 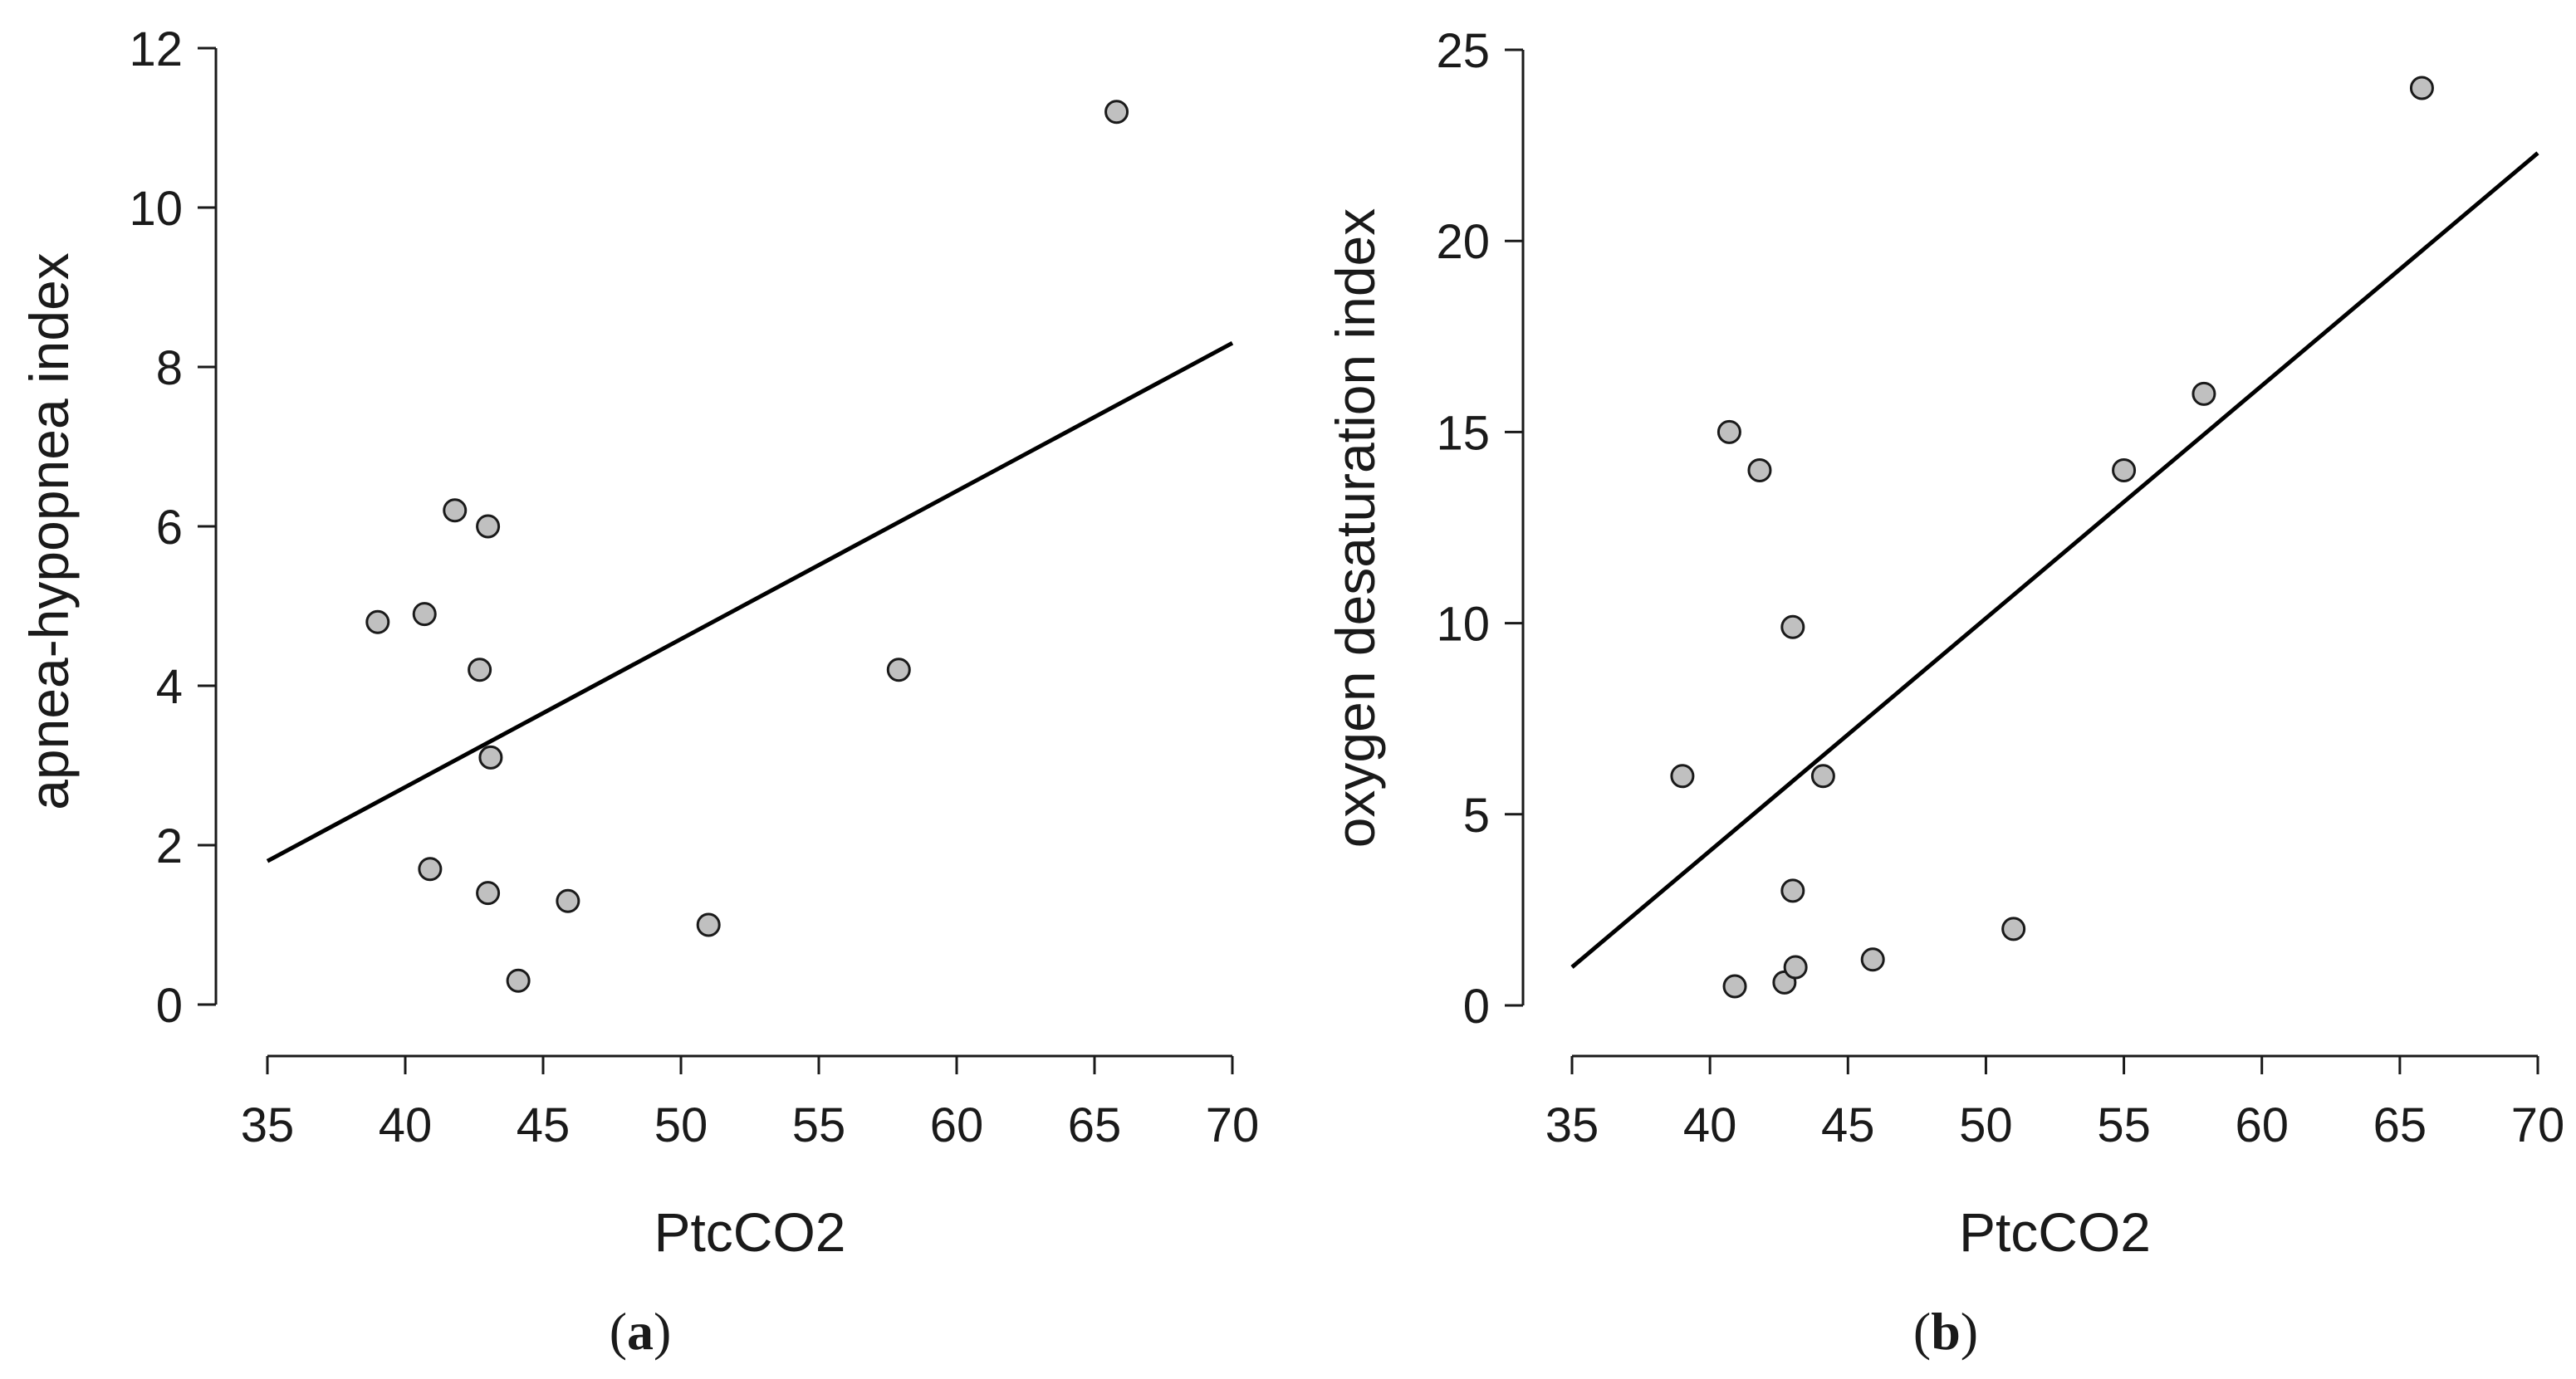 What do you see at coordinates (641, 1331) in the screenshot?
I see `panel-label: (a)` at bounding box center [641, 1331].